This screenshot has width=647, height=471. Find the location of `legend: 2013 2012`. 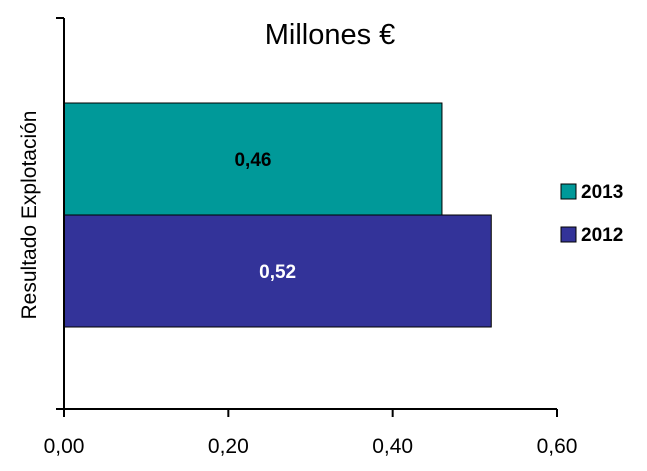

legend: 2013 2012 is located at coordinates (591, 214).